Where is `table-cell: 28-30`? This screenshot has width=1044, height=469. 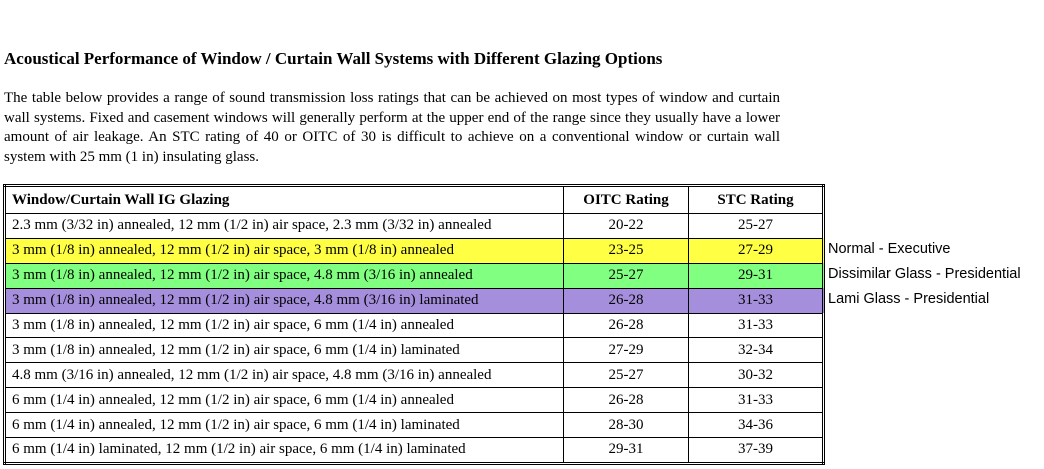
table-cell: 28-30 is located at coordinates (626, 425).